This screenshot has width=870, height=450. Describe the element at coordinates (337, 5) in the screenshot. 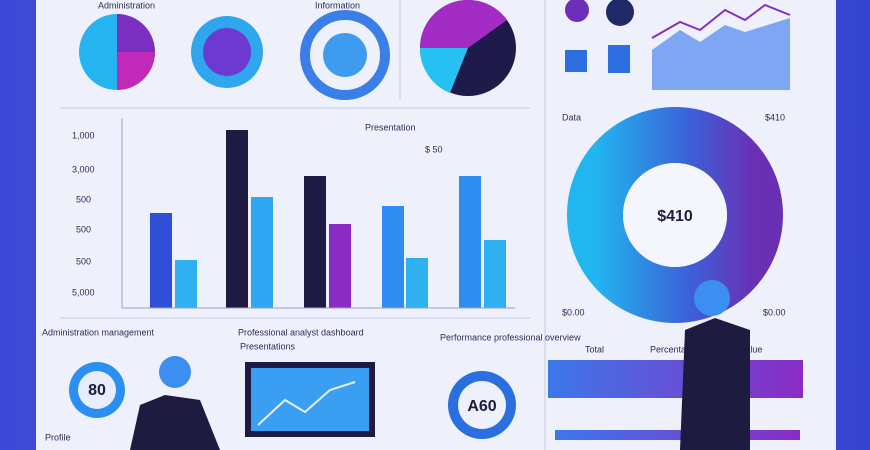

I see `header-label: Information` at that location.